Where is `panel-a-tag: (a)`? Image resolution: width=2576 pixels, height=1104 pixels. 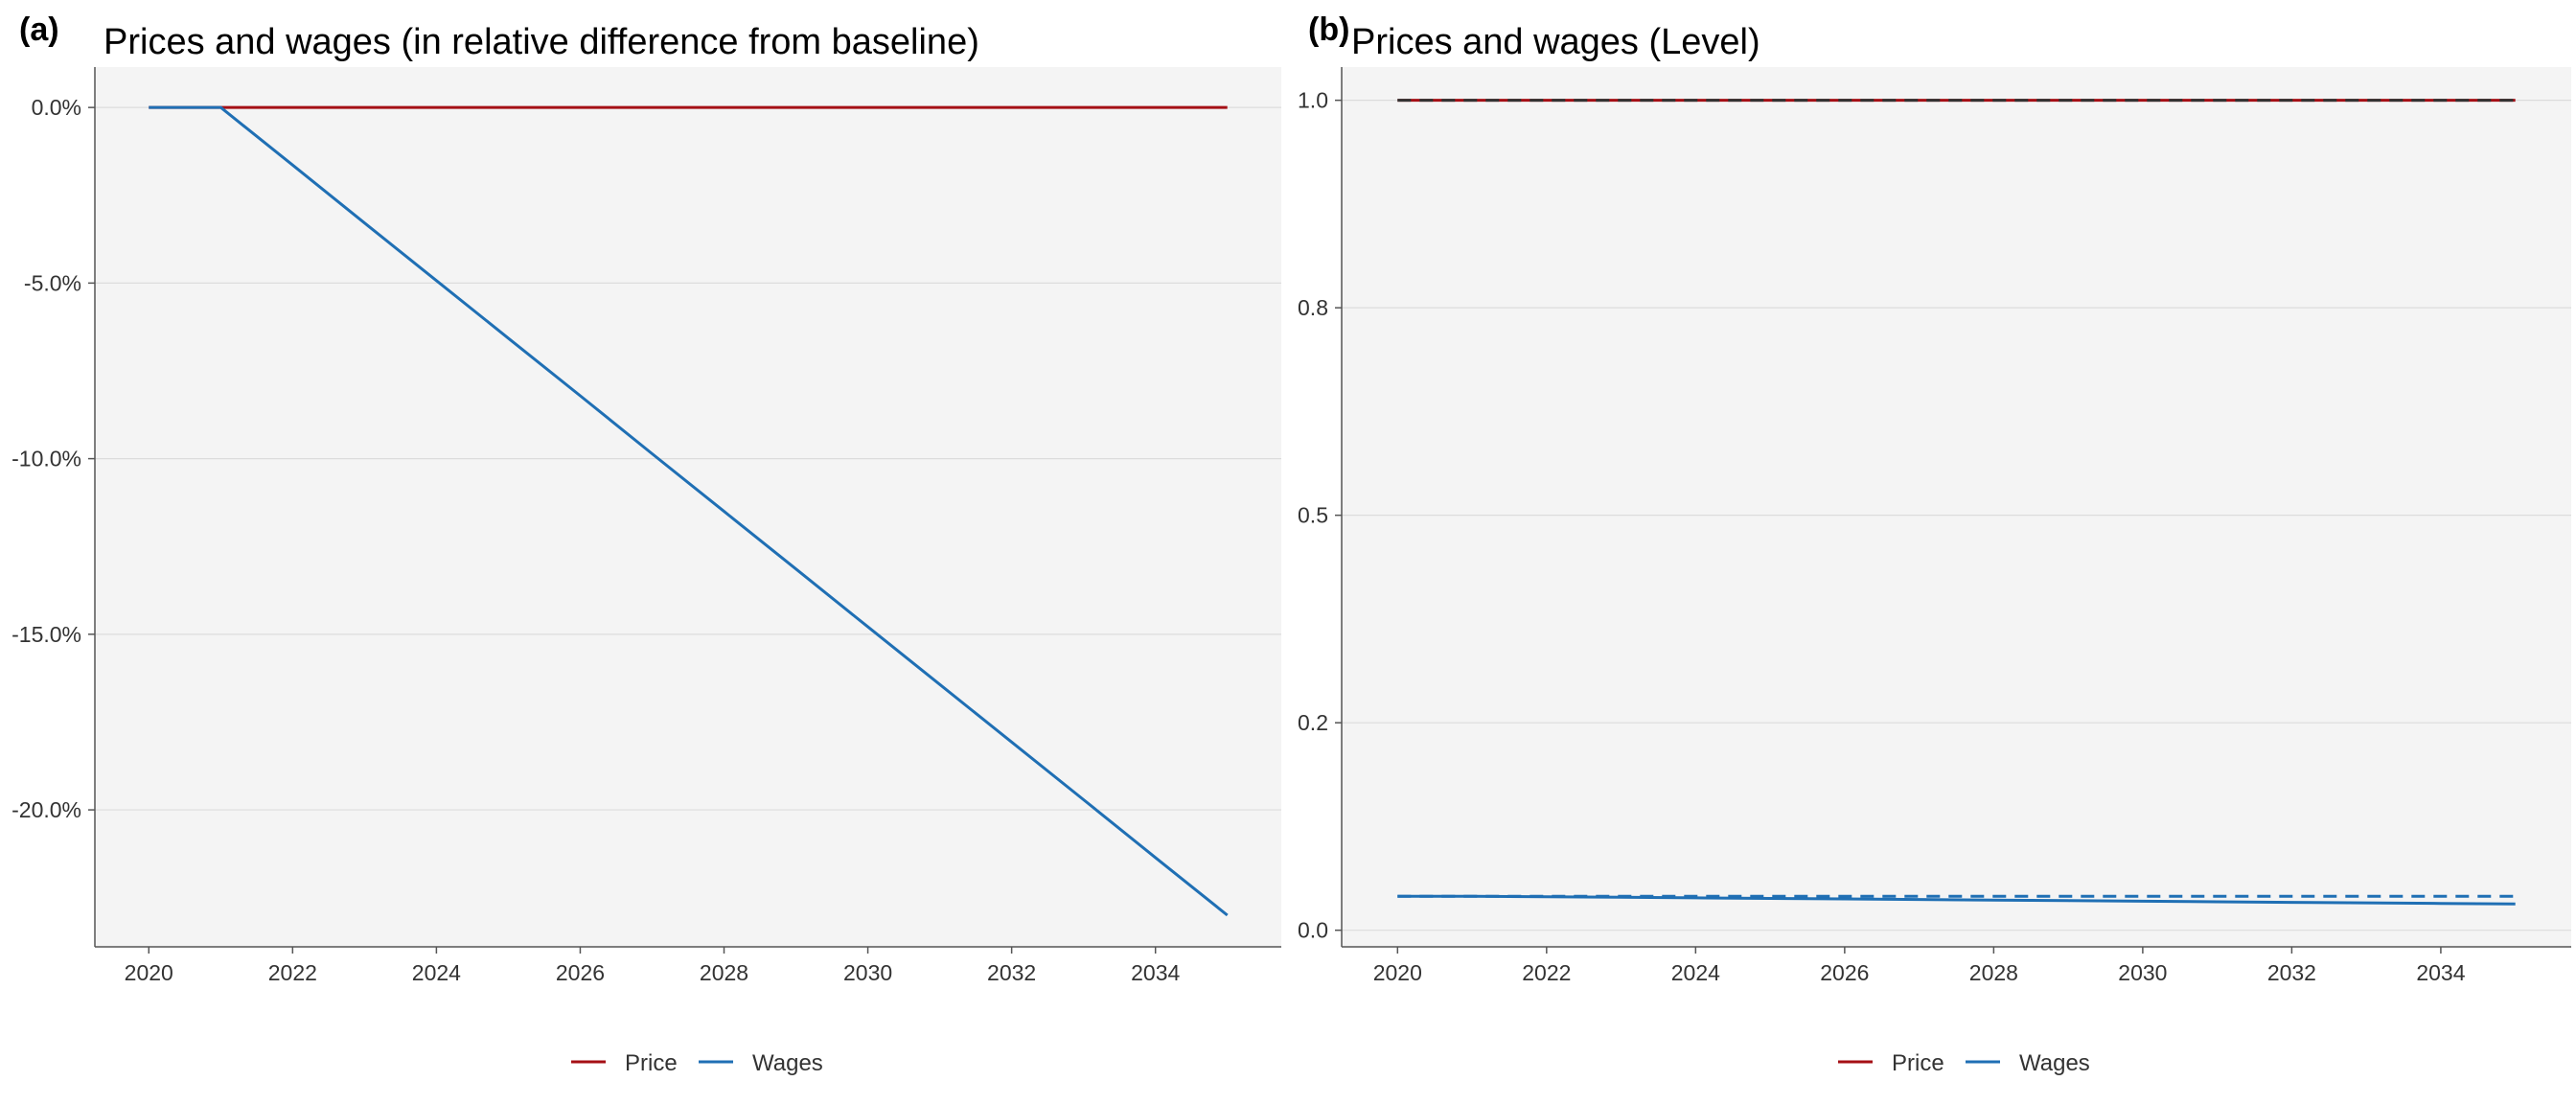 panel-a-tag: (a) is located at coordinates (39, 30).